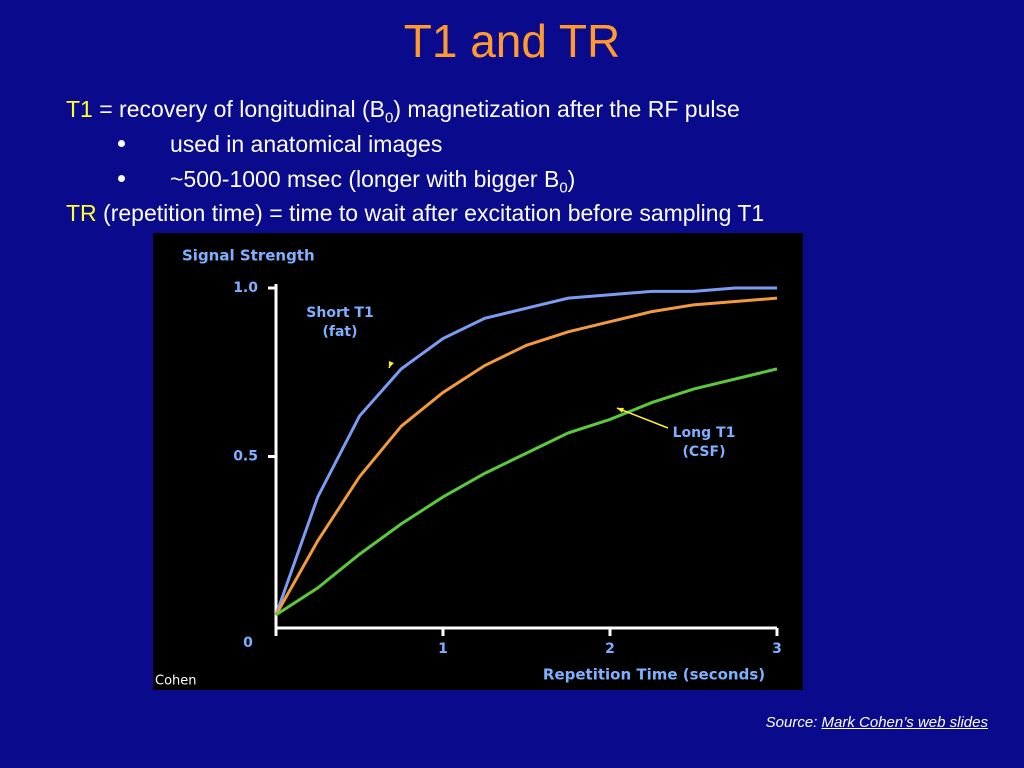  I want to click on text: ~500-1000 msec (longer with bigger B, so click(365, 179).